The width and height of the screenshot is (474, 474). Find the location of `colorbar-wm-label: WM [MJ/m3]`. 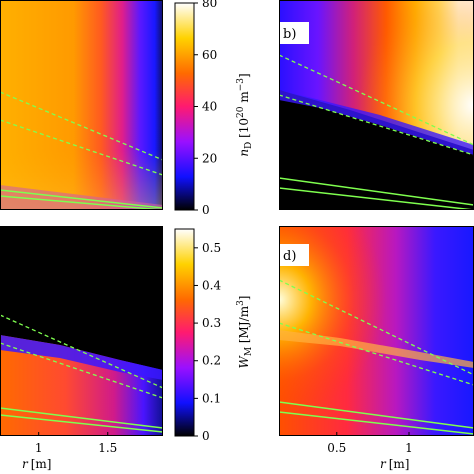

colorbar-wm-label: WM [MJ/m3] is located at coordinates (245, 332).